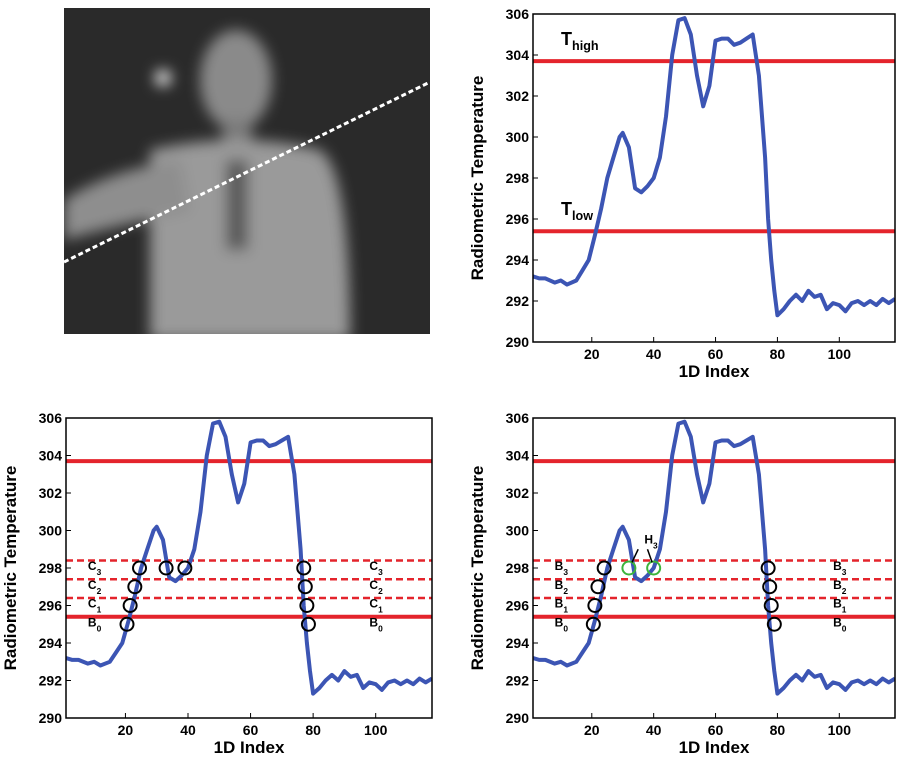 Image resolution: width=897 pixels, height=771 pixels. Describe the element at coordinates (518, 342) in the screenshot. I see `y-tick-label: 290` at that location.